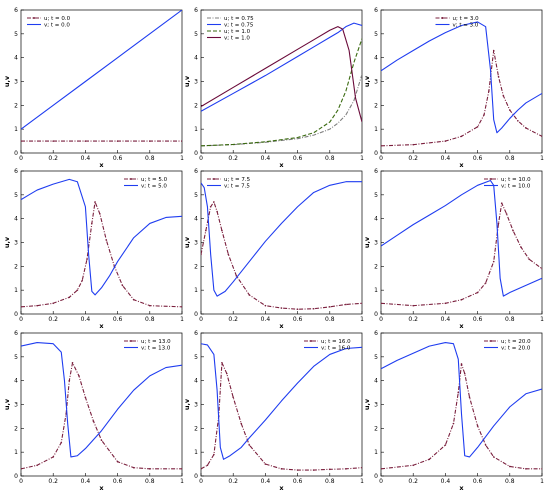  What do you see at coordinates (237, 180) in the screenshot?
I see `legend-entry: u; t = 7.5` at bounding box center [237, 180].